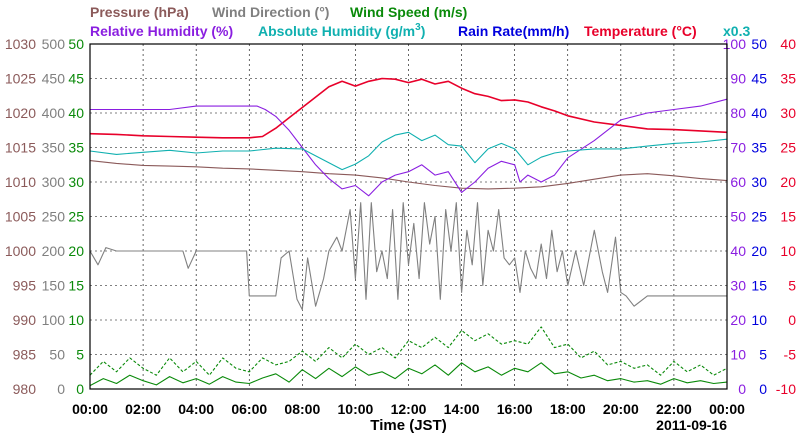 The height and width of the screenshot is (434, 800). Describe the element at coordinates (54, 113) in the screenshot. I see `y-tick-label-wind-dir: 400` at that location.